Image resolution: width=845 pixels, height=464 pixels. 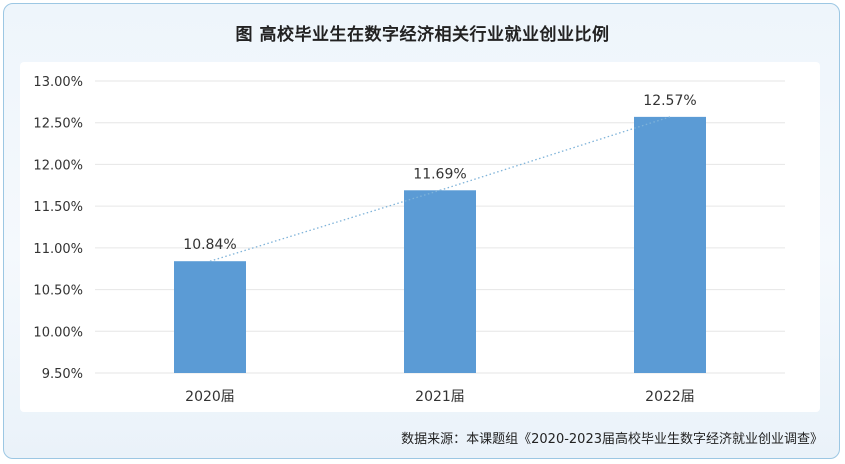 I want to click on y-tick-label: 9.50%, so click(x=62, y=374).